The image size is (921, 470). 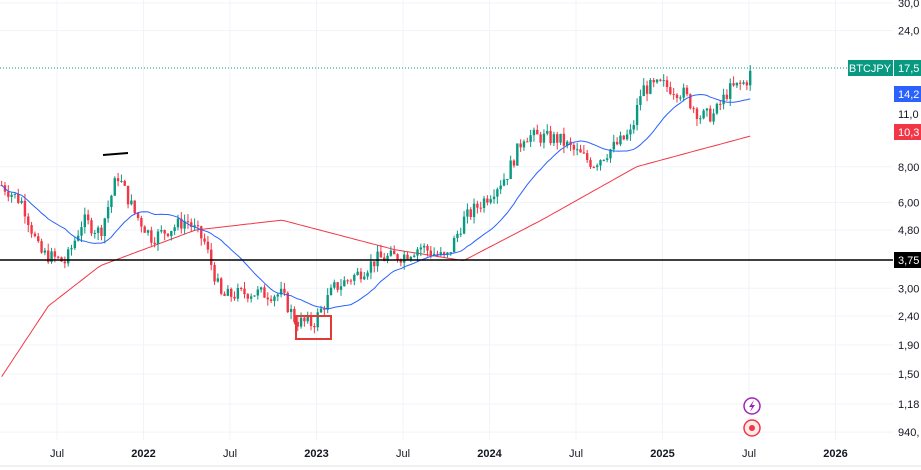 I want to click on record-icon, so click(x=752, y=428).